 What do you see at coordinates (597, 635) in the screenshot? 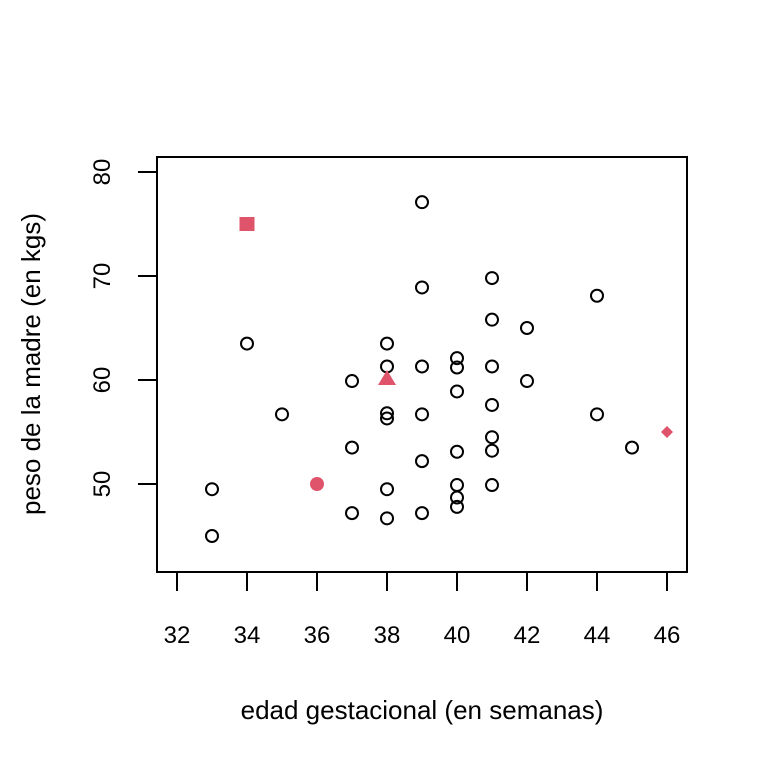
I see `x-tick-label: 44` at bounding box center [597, 635].